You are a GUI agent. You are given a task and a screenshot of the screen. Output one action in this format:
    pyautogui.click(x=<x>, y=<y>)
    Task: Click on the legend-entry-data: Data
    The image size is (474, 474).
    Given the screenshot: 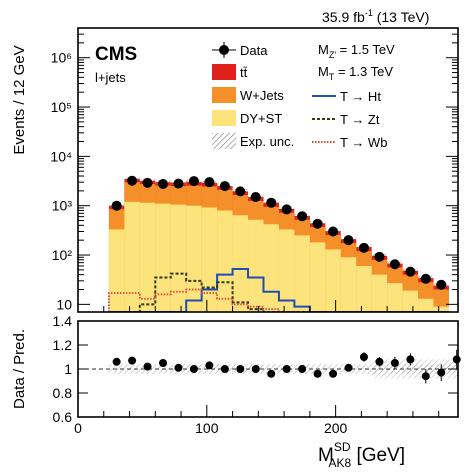 What is the action you would take?
    pyautogui.click(x=240, y=50)
    